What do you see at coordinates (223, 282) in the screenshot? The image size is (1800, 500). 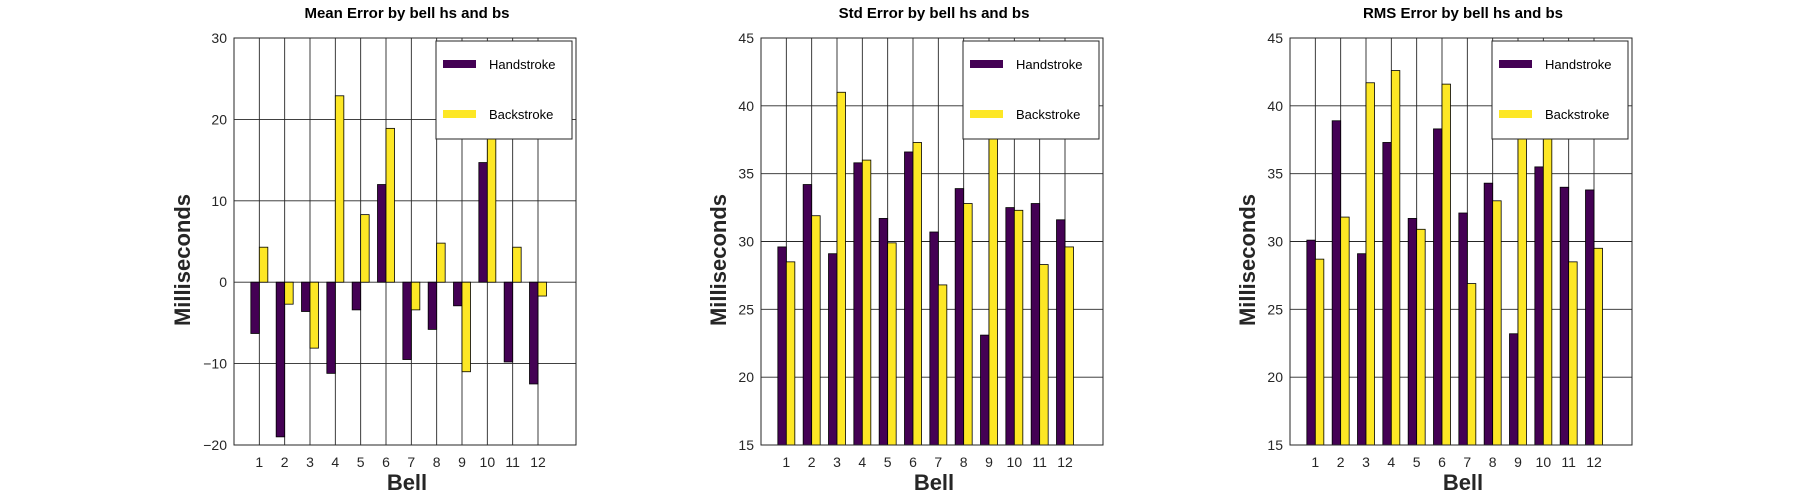 I see `y-tick-label: 0` at bounding box center [223, 282].